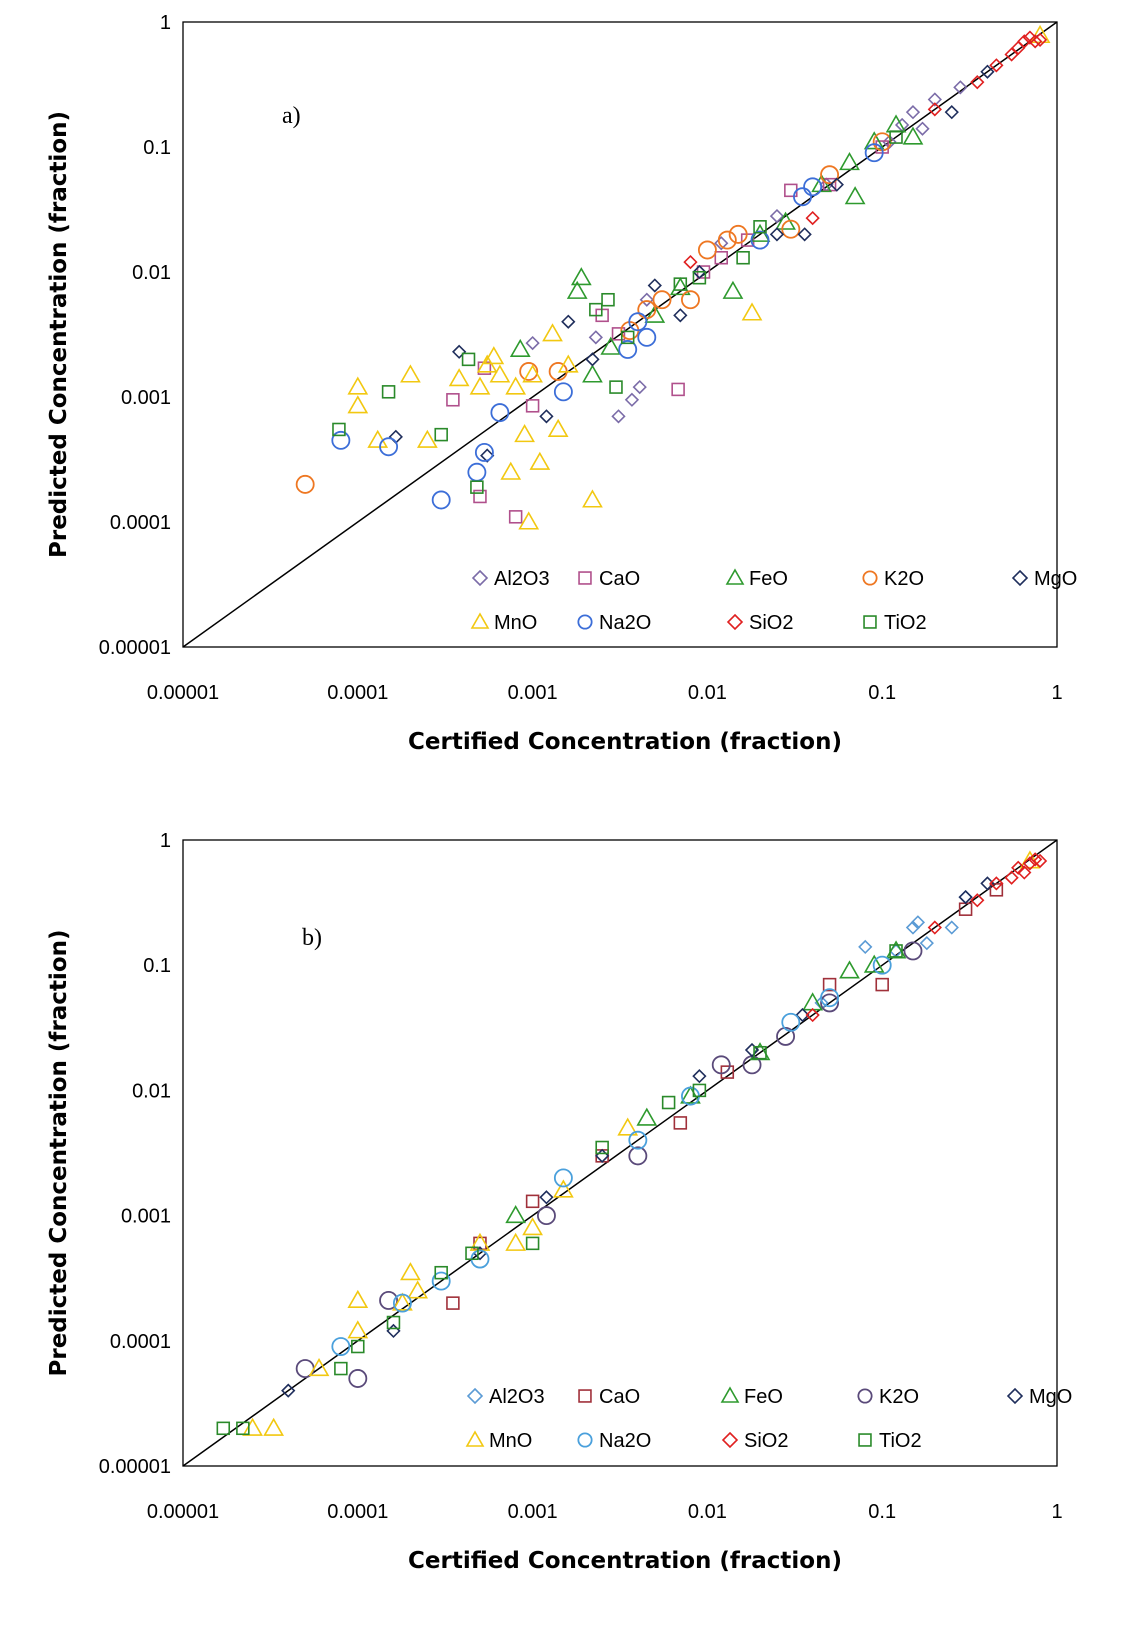 The width and height of the screenshot is (1146, 1642). I want to click on x-axis-title: Certified Concentration (fraction), so click(625, 742).